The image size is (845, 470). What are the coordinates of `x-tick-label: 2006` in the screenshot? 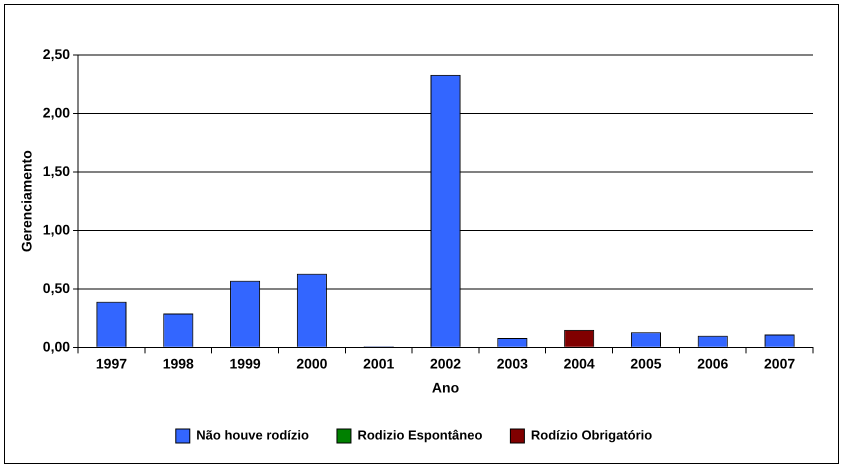 It's located at (713, 364).